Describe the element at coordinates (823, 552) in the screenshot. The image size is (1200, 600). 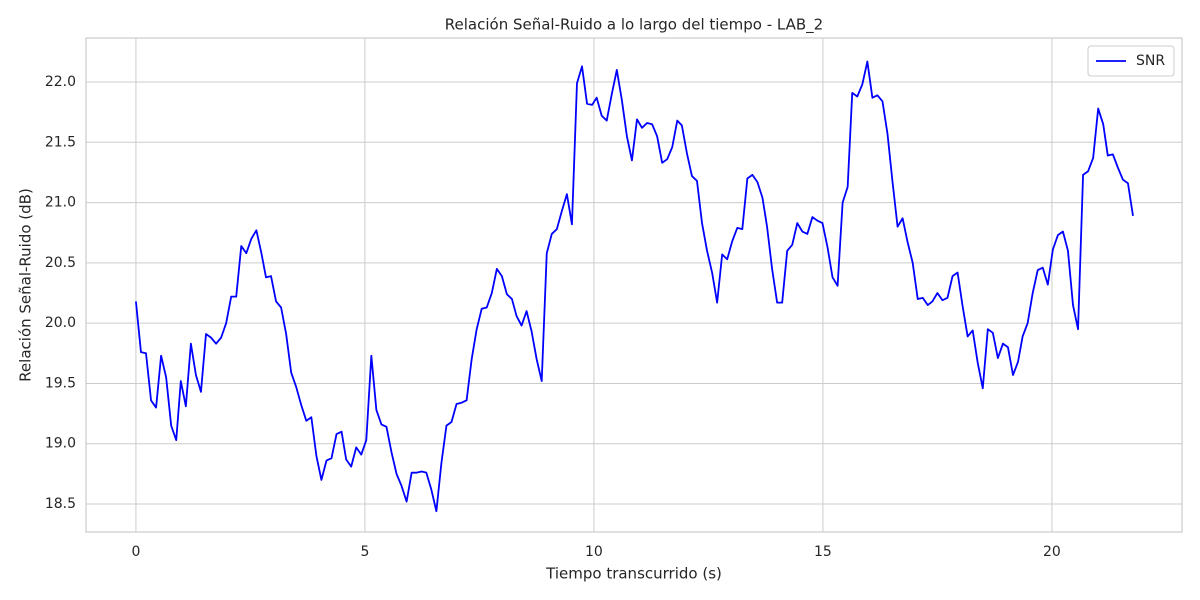
I see `x-tick-label: 15` at that location.